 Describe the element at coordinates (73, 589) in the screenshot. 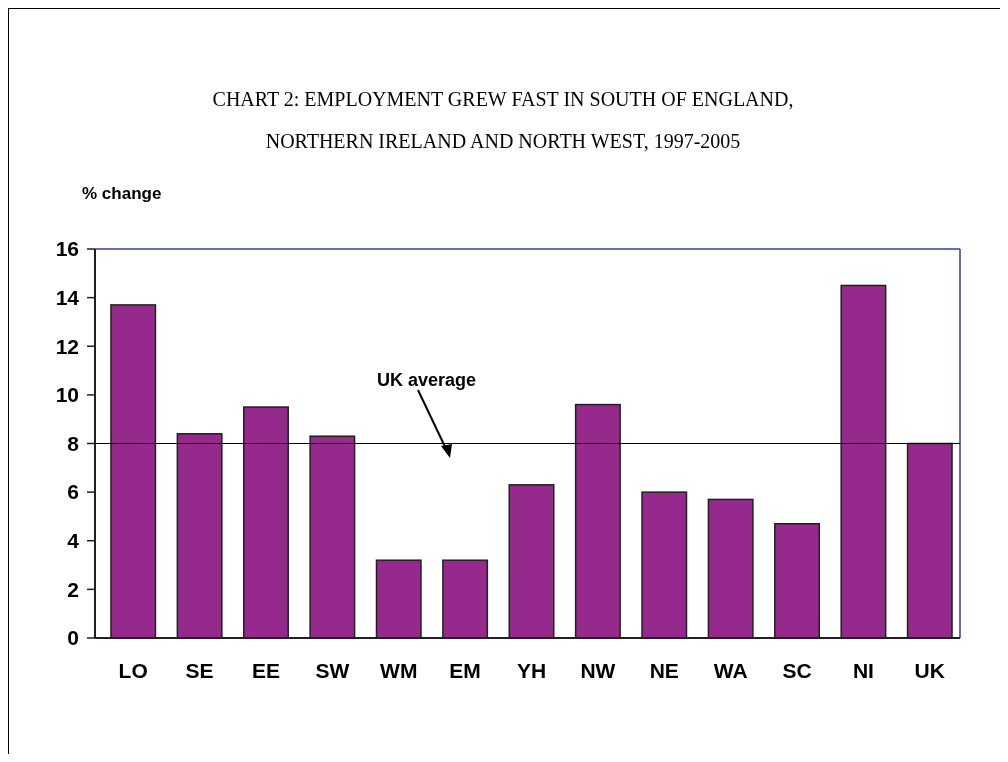

I see `y-tick-label: 2` at that location.